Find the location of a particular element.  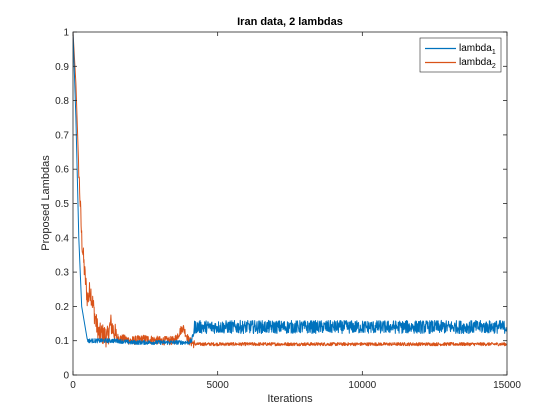

legend-name-lambda-2: lambda is located at coordinates (475, 62).